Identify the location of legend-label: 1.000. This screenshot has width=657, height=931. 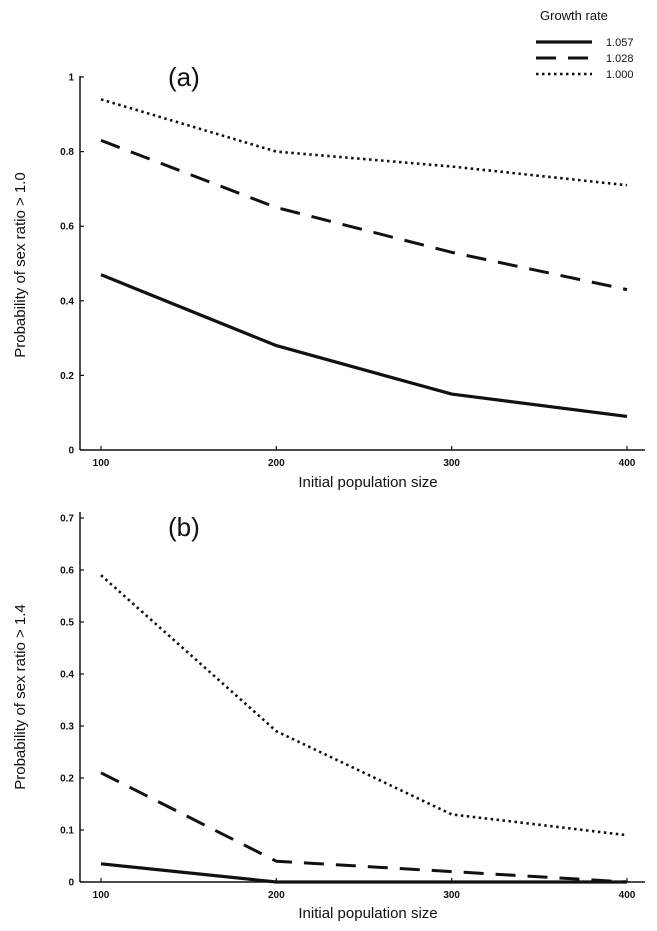
(620, 75).